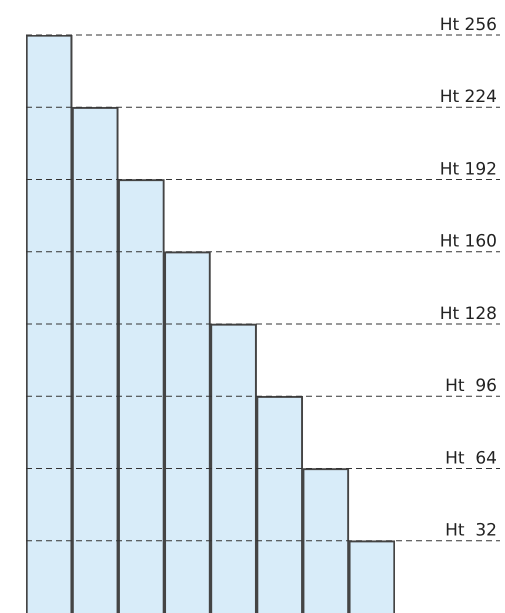 Image resolution: width=505 pixels, height=613 pixels. Describe the element at coordinates (471, 530) in the screenshot. I see `ref-line-label: Ht 32` at that location.